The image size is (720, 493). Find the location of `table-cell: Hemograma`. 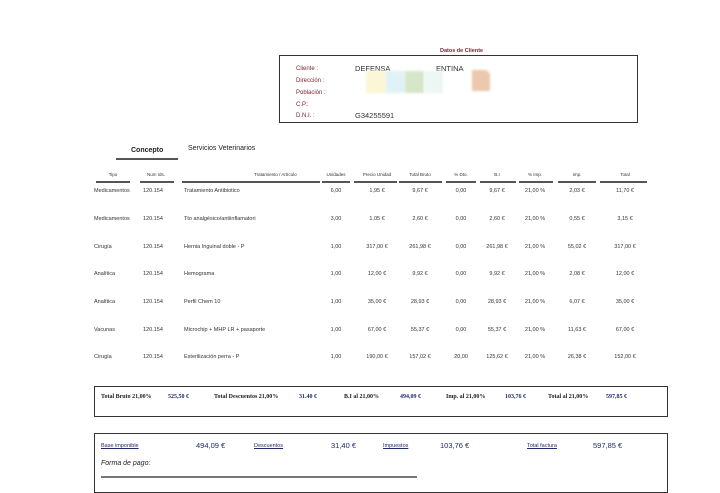

table-cell: Hemograma is located at coordinates (199, 274).